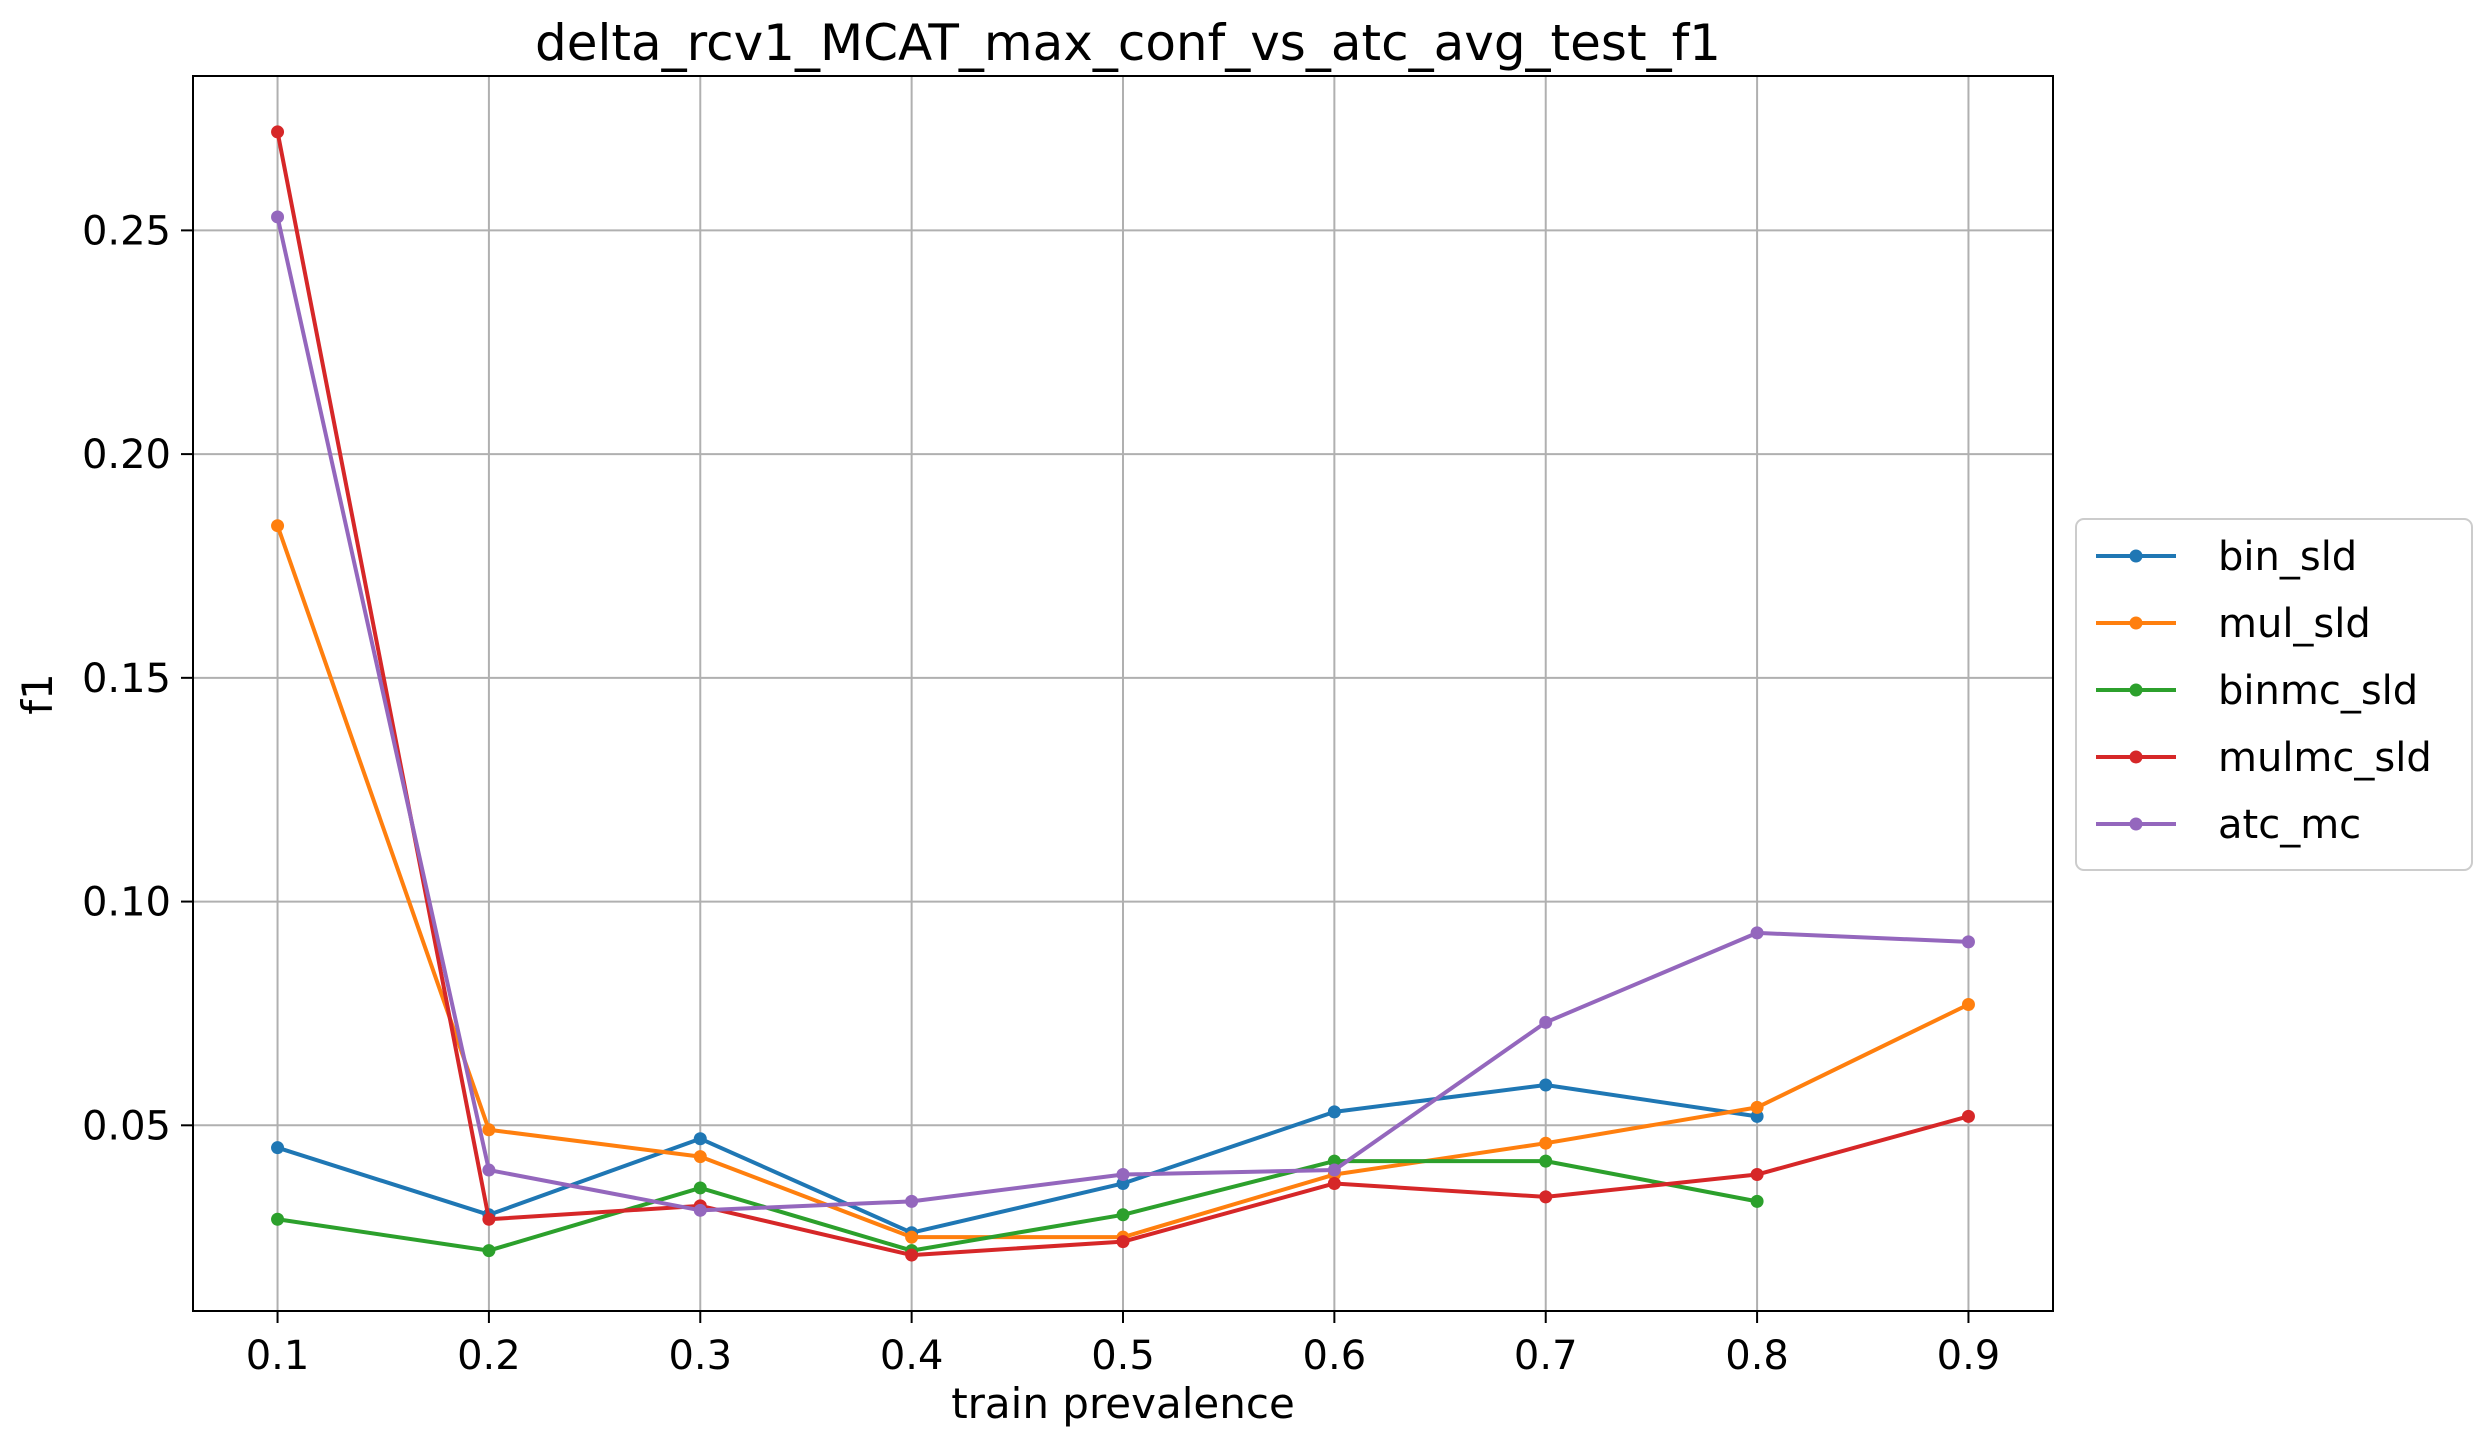 This screenshot has width=2492, height=1446. What do you see at coordinates (489, 1356) in the screenshot?
I see `x-tick-label: 0.2` at bounding box center [489, 1356].